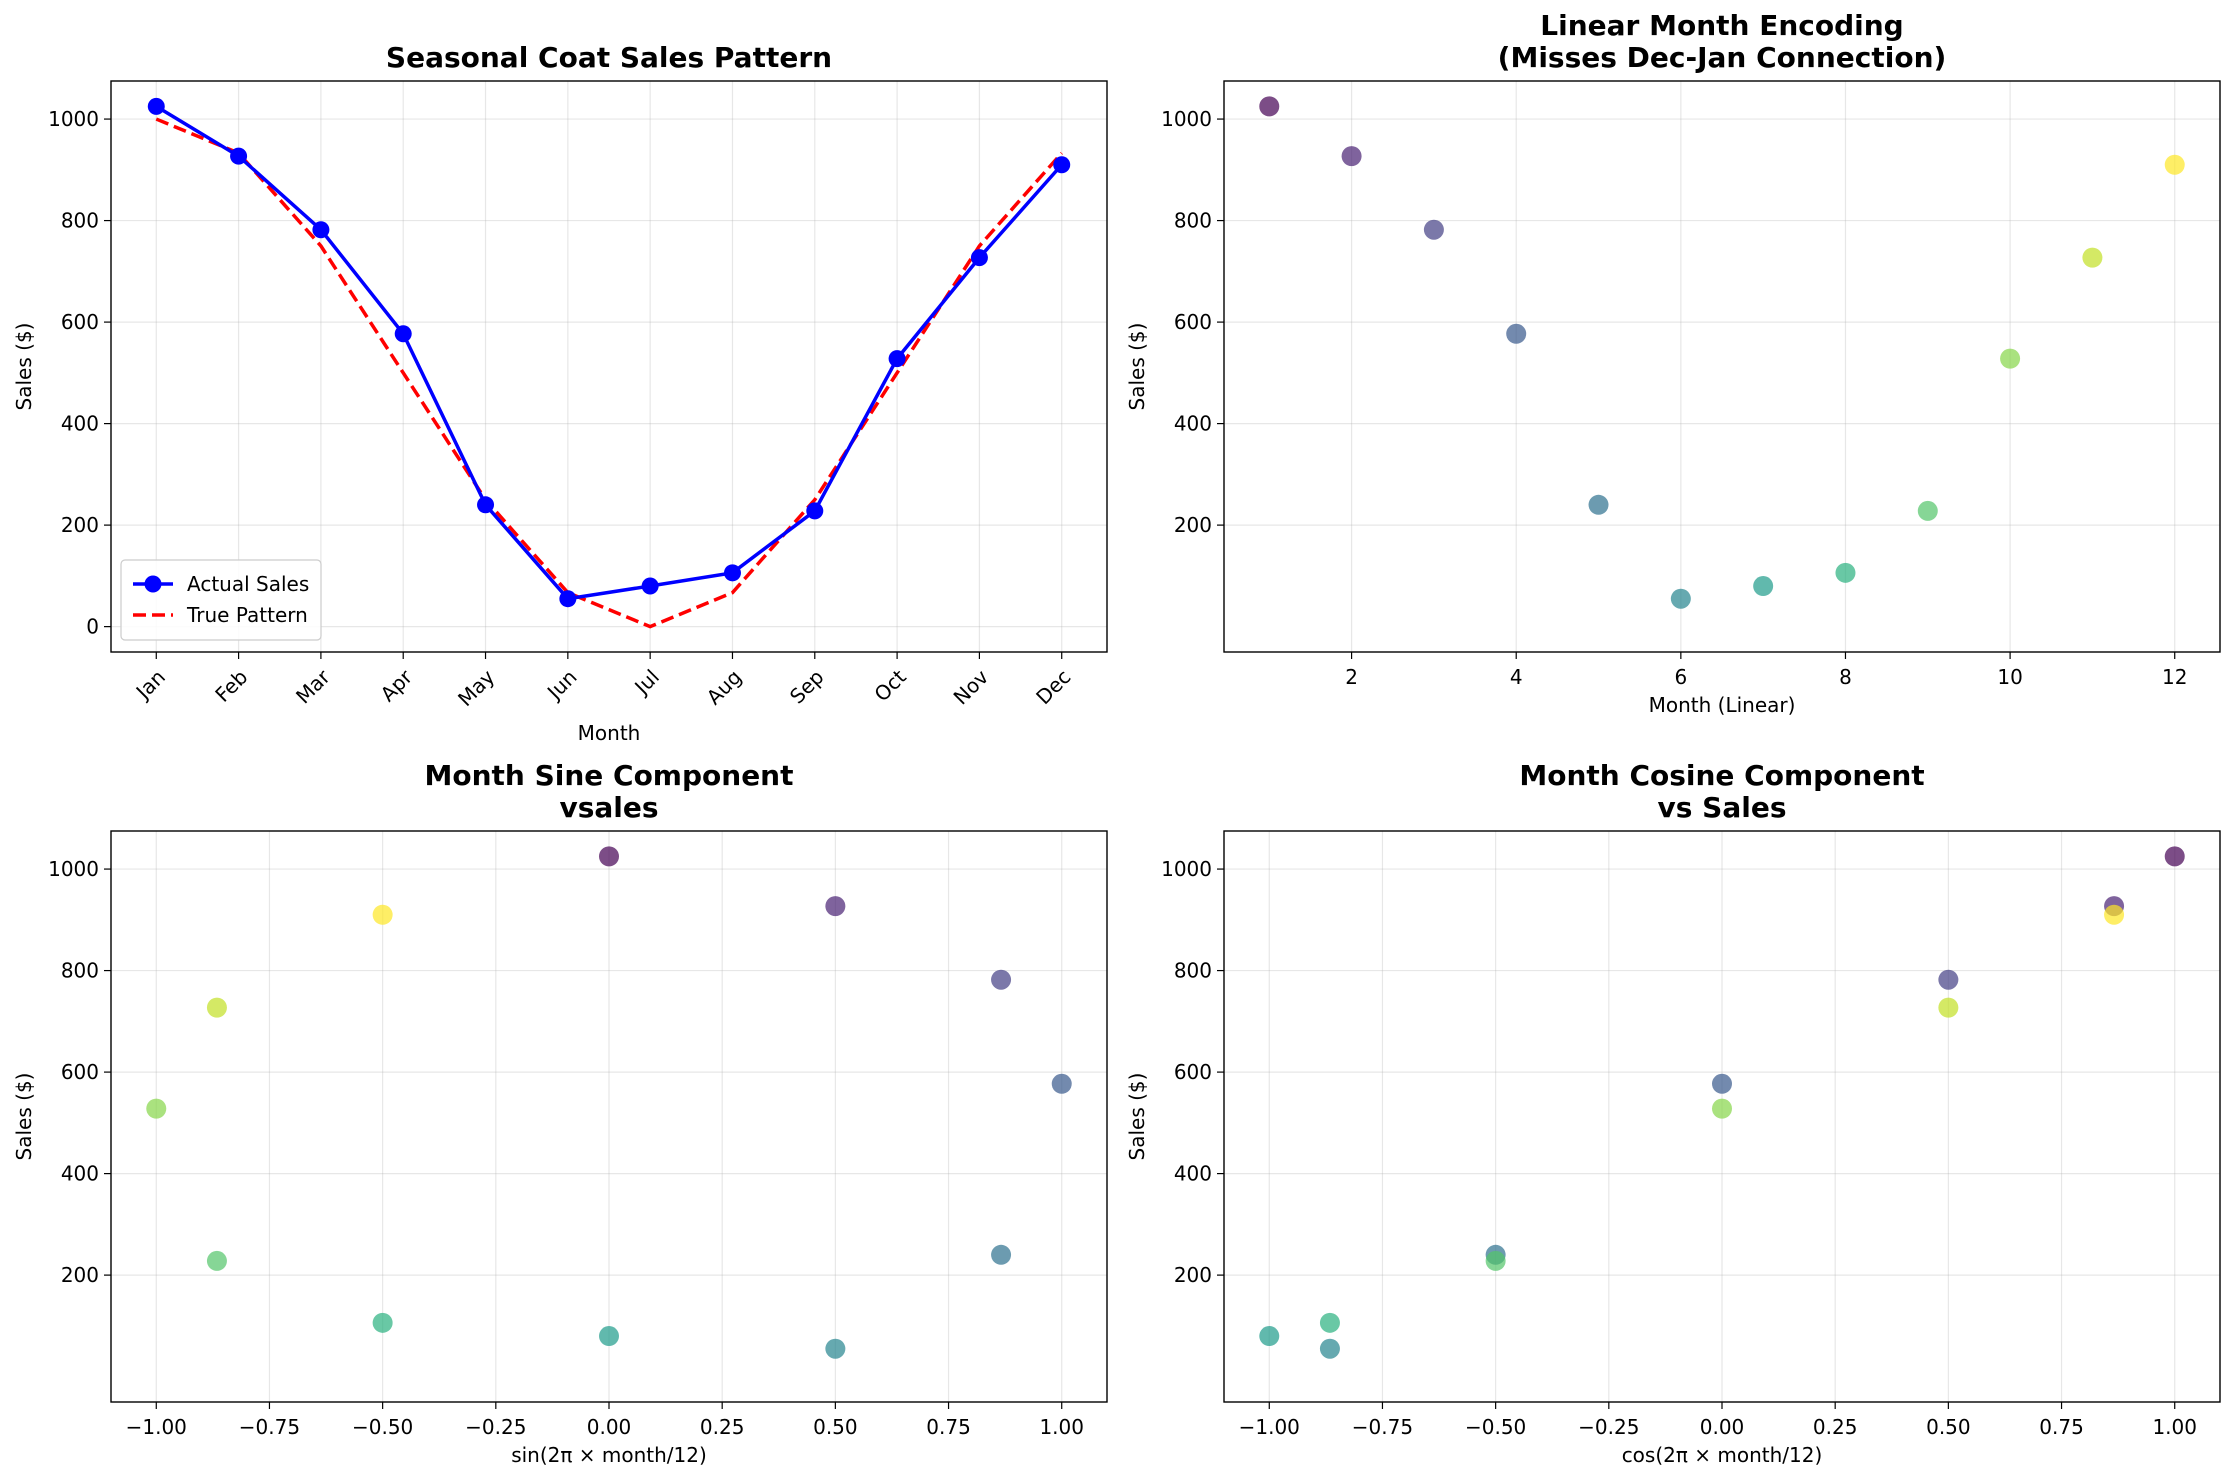 This screenshot has height=1481, width=2234. I want to click on legend-box, so click(221, 600).